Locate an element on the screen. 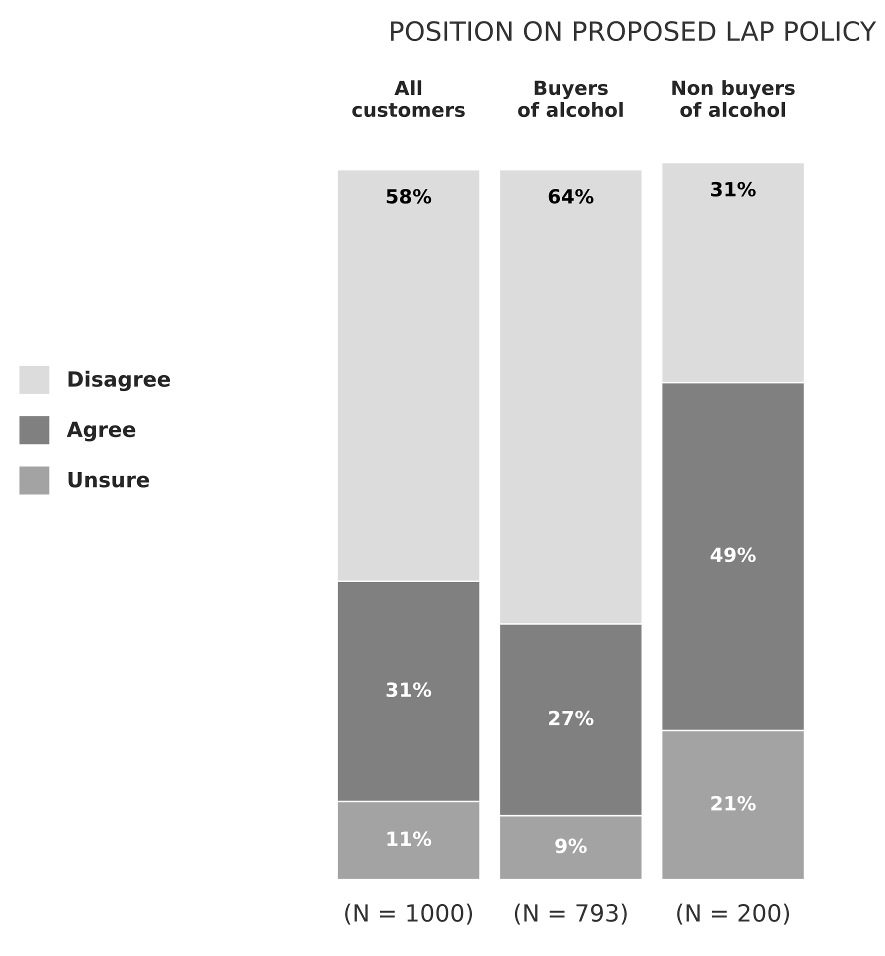  legend-label: Unsure is located at coordinates (109, 480).